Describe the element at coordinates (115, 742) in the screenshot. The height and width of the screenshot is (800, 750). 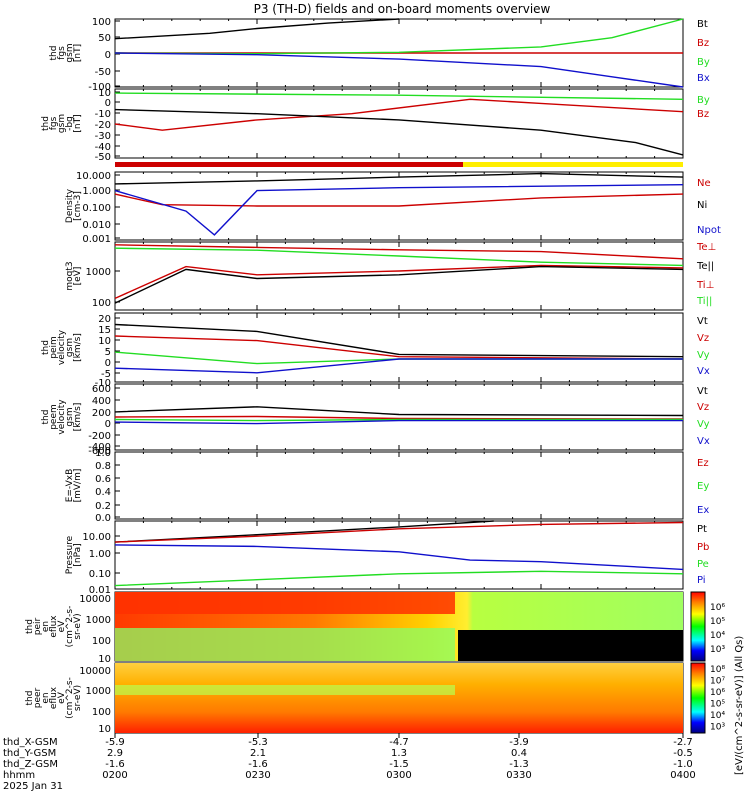
I see `x-axis-value: -5.9` at that location.